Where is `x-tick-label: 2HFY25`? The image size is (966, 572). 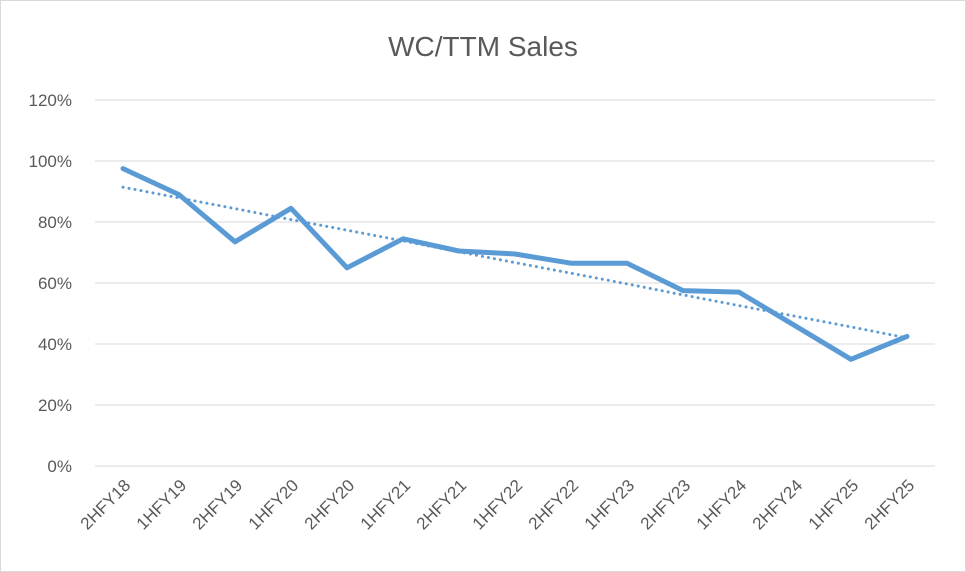
x-tick-label: 2HFY25 is located at coordinates (890, 505).